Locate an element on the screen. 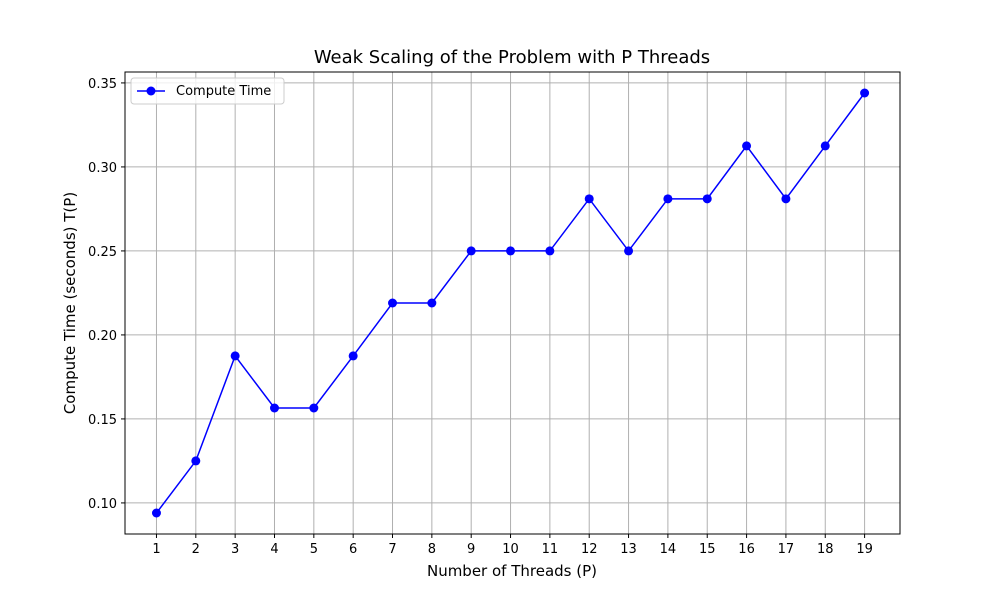 Image resolution: width=1000 pixels, height=600 pixels. legend-frame is located at coordinates (207, 91).